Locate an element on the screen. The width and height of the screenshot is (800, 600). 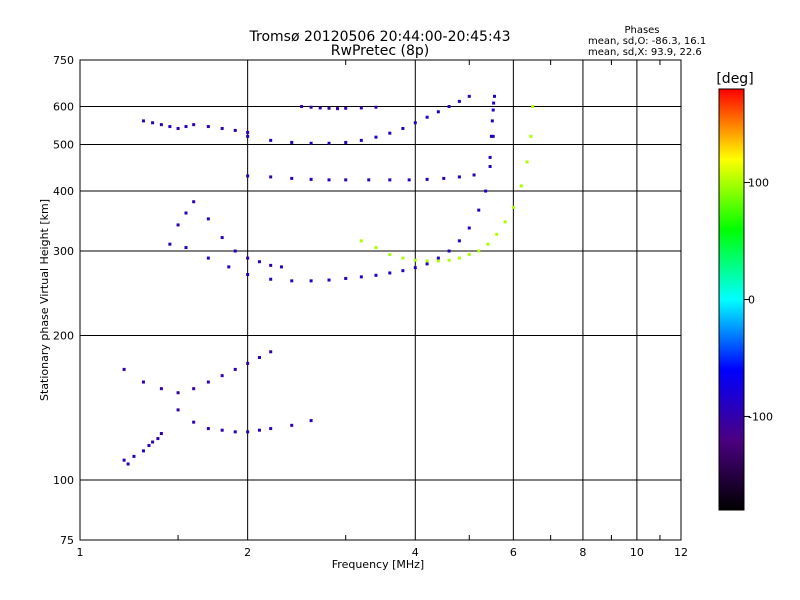
y-tick-label: 500 is located at coordinates (63, 145).